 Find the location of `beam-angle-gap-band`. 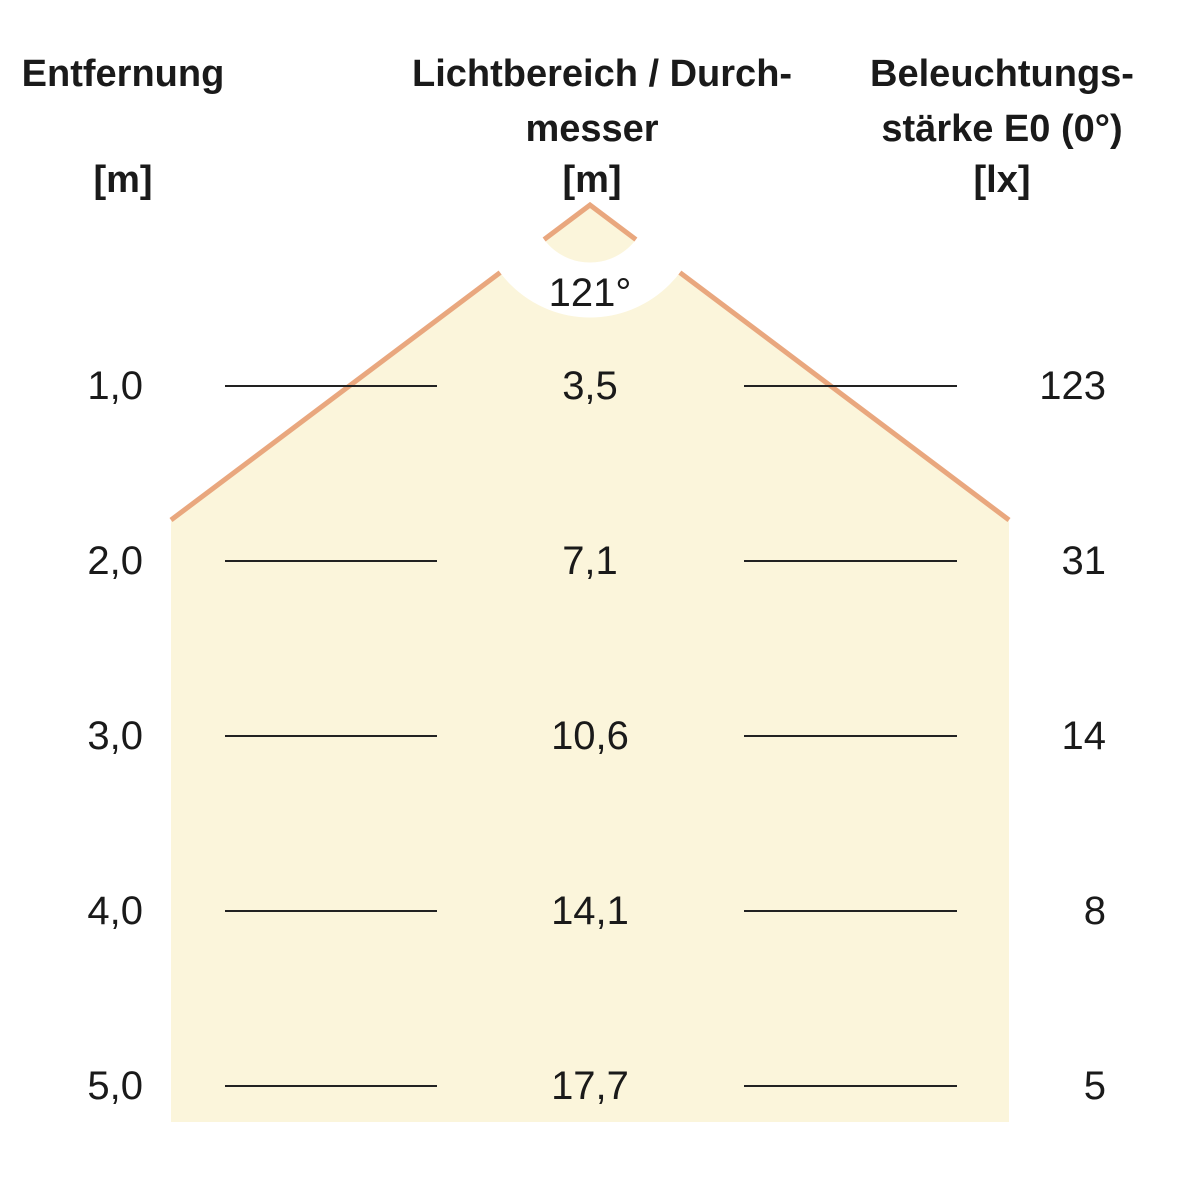

beam-angle-gap-band is located at coordinates (590, 205).